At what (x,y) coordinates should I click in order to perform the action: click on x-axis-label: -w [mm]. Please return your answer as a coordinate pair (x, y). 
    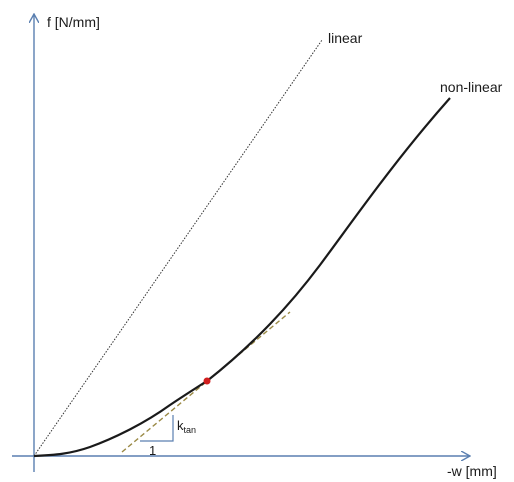
    Looking at the image, I should click on (472, 471).